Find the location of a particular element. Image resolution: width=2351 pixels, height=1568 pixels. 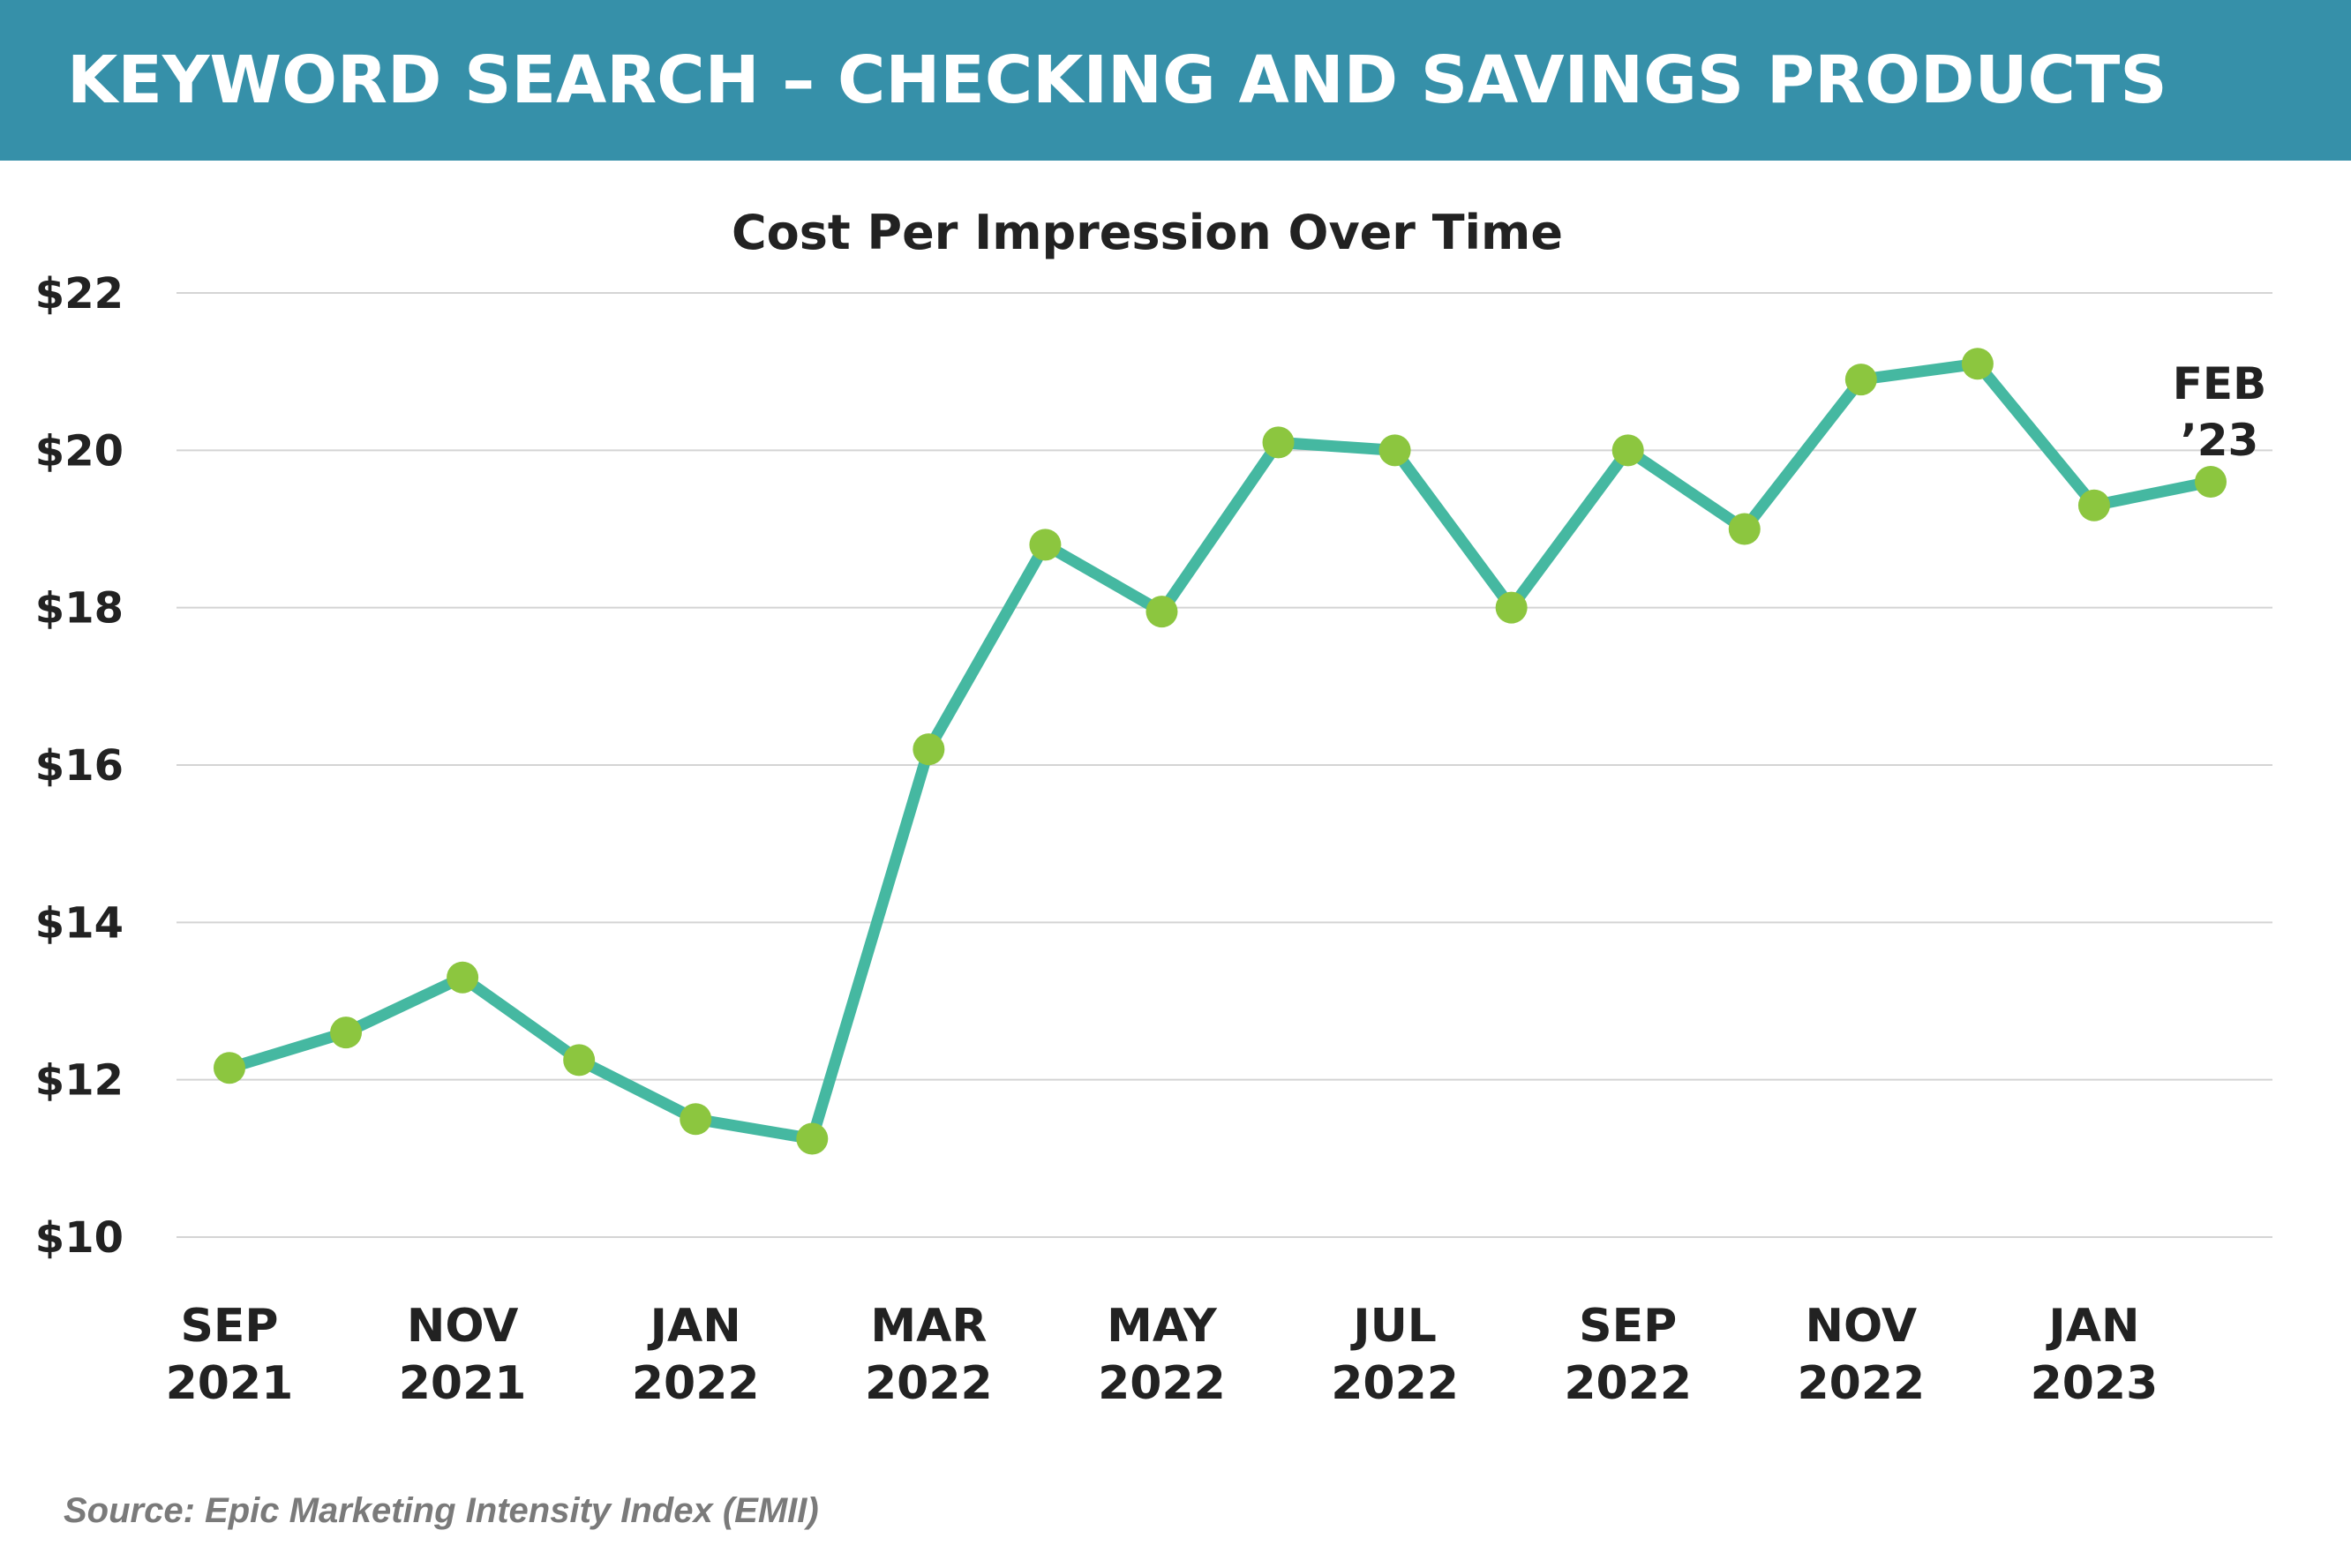

y-axis: $10 $12 $14 $16 $18 $20 $22 is located at coordinates (79, 766).